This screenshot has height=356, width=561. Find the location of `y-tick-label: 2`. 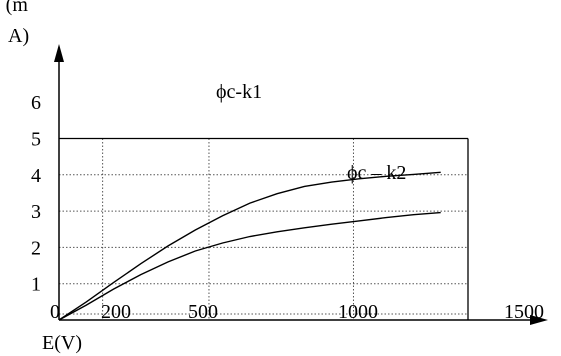

y-tick-label: 2 is located at coordinates (36, 248).